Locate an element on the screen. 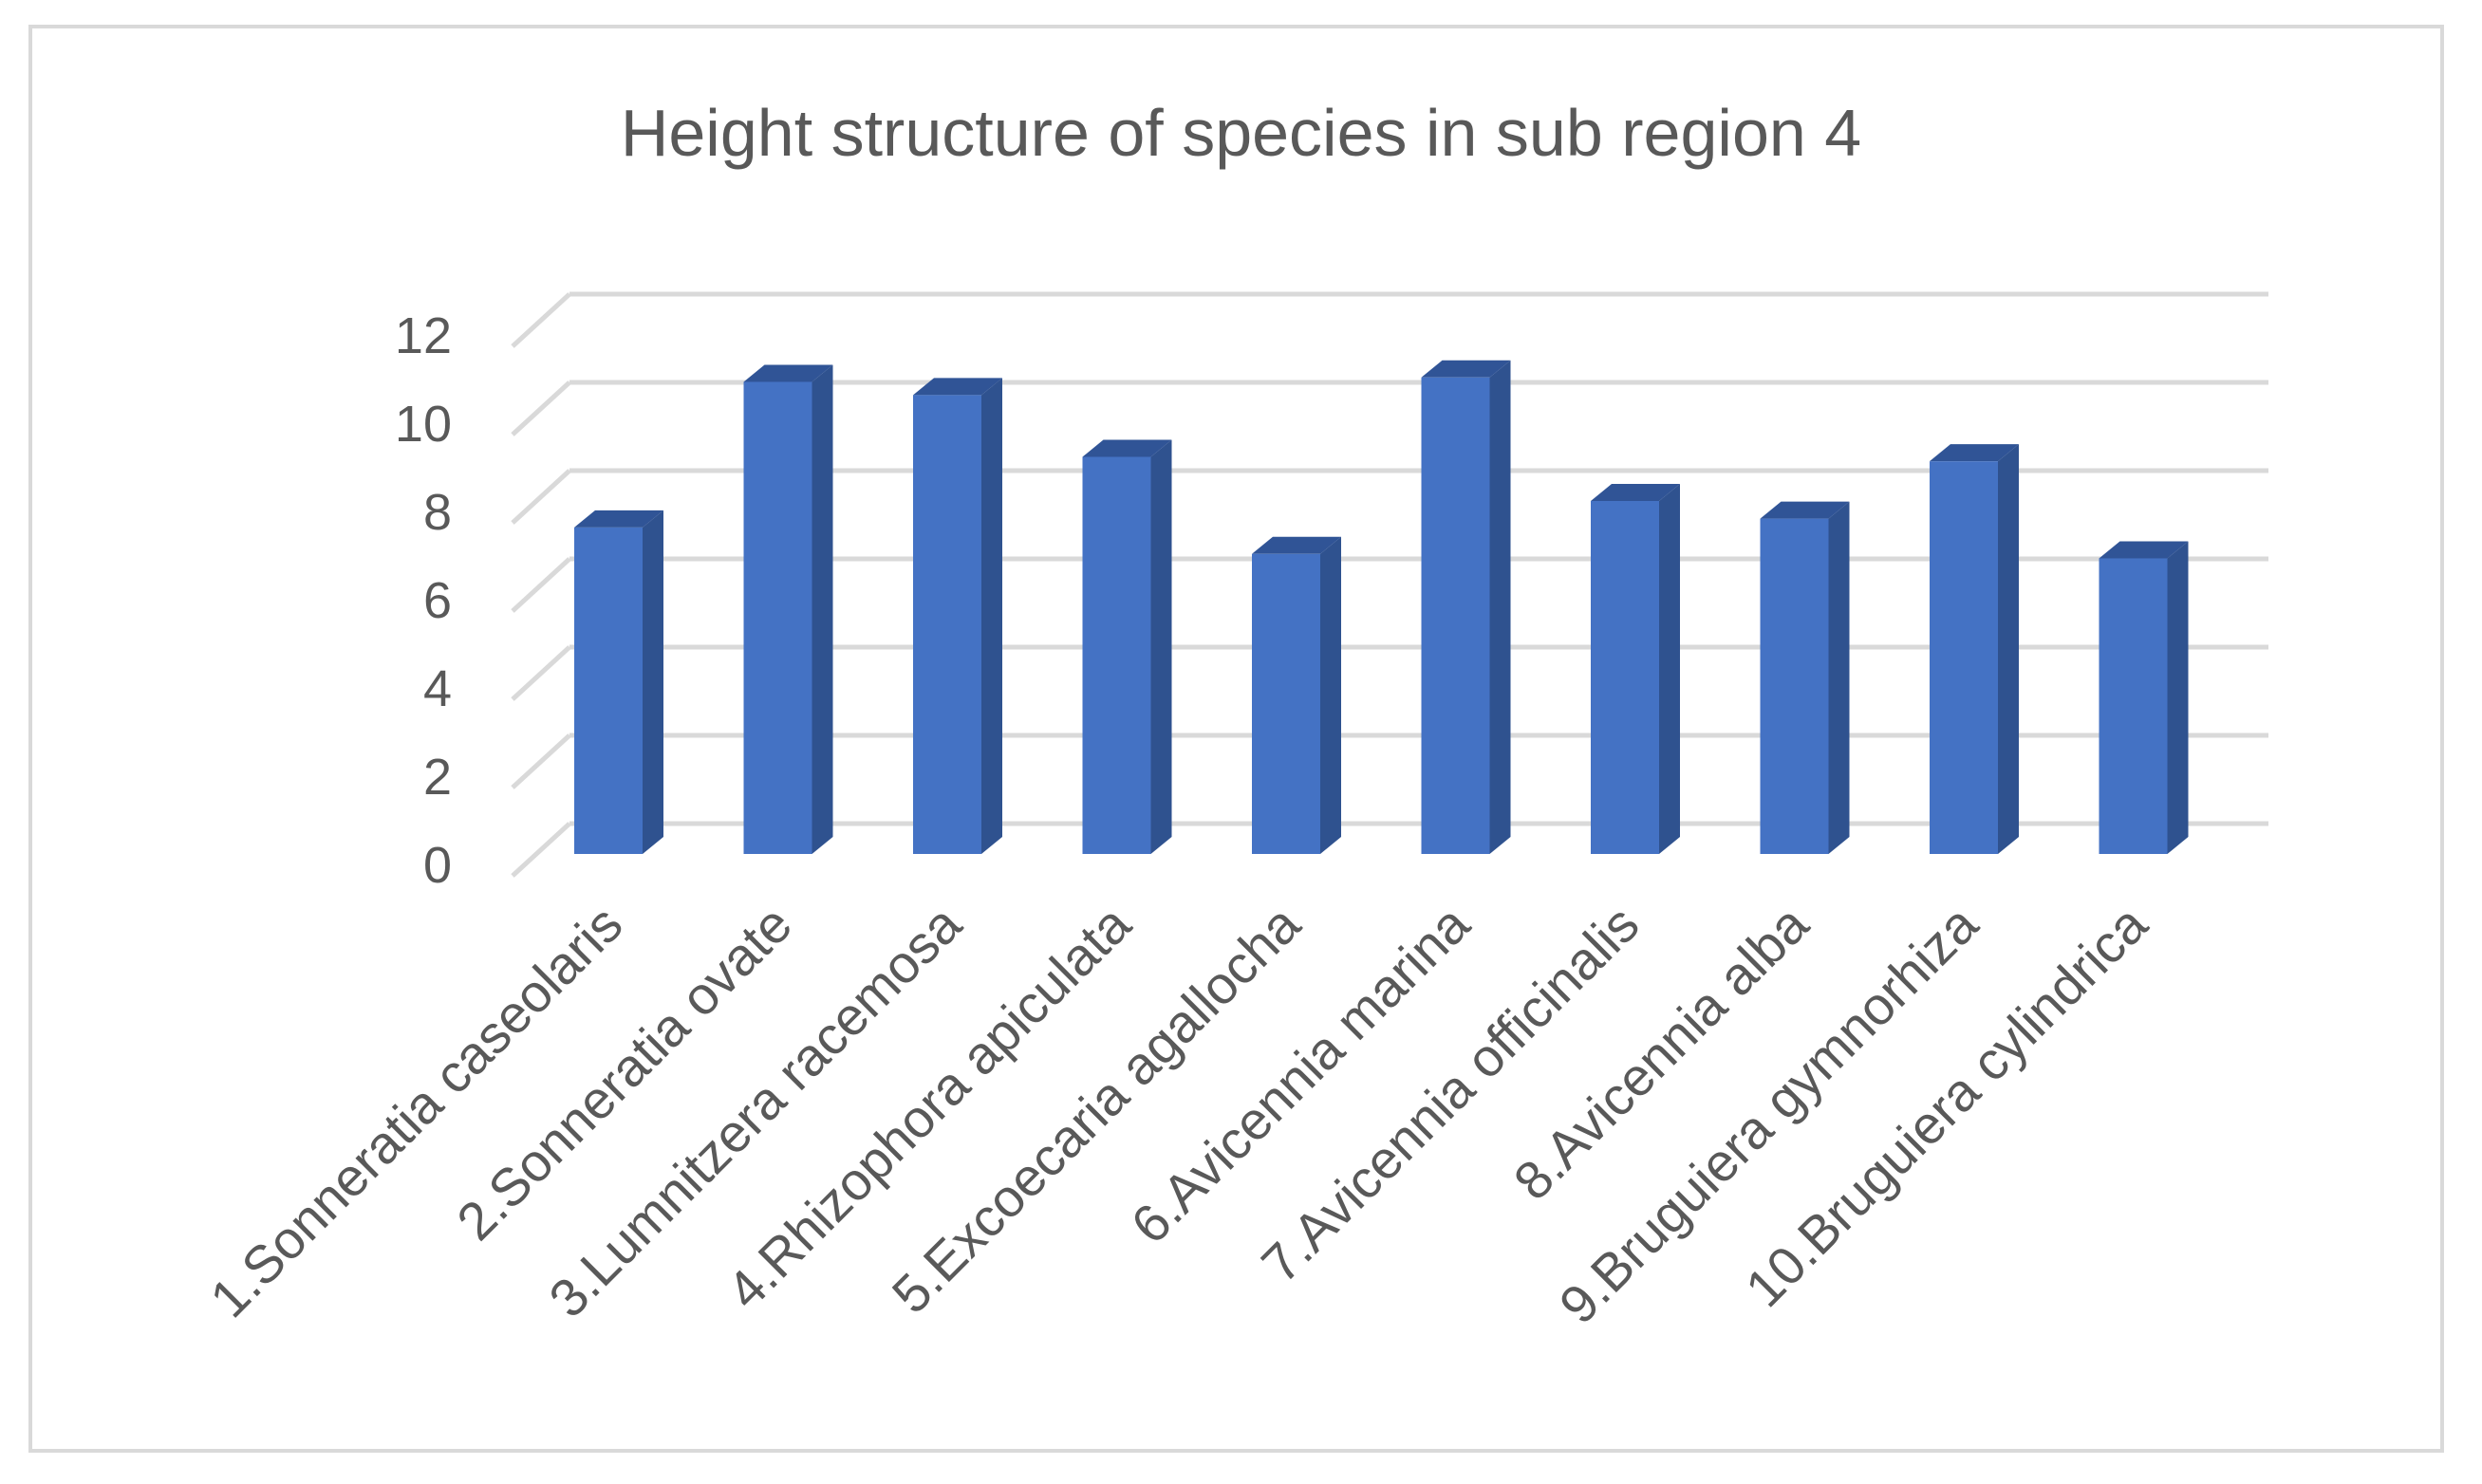  y-tick-label: 2 is located at coordinates (437, 777).